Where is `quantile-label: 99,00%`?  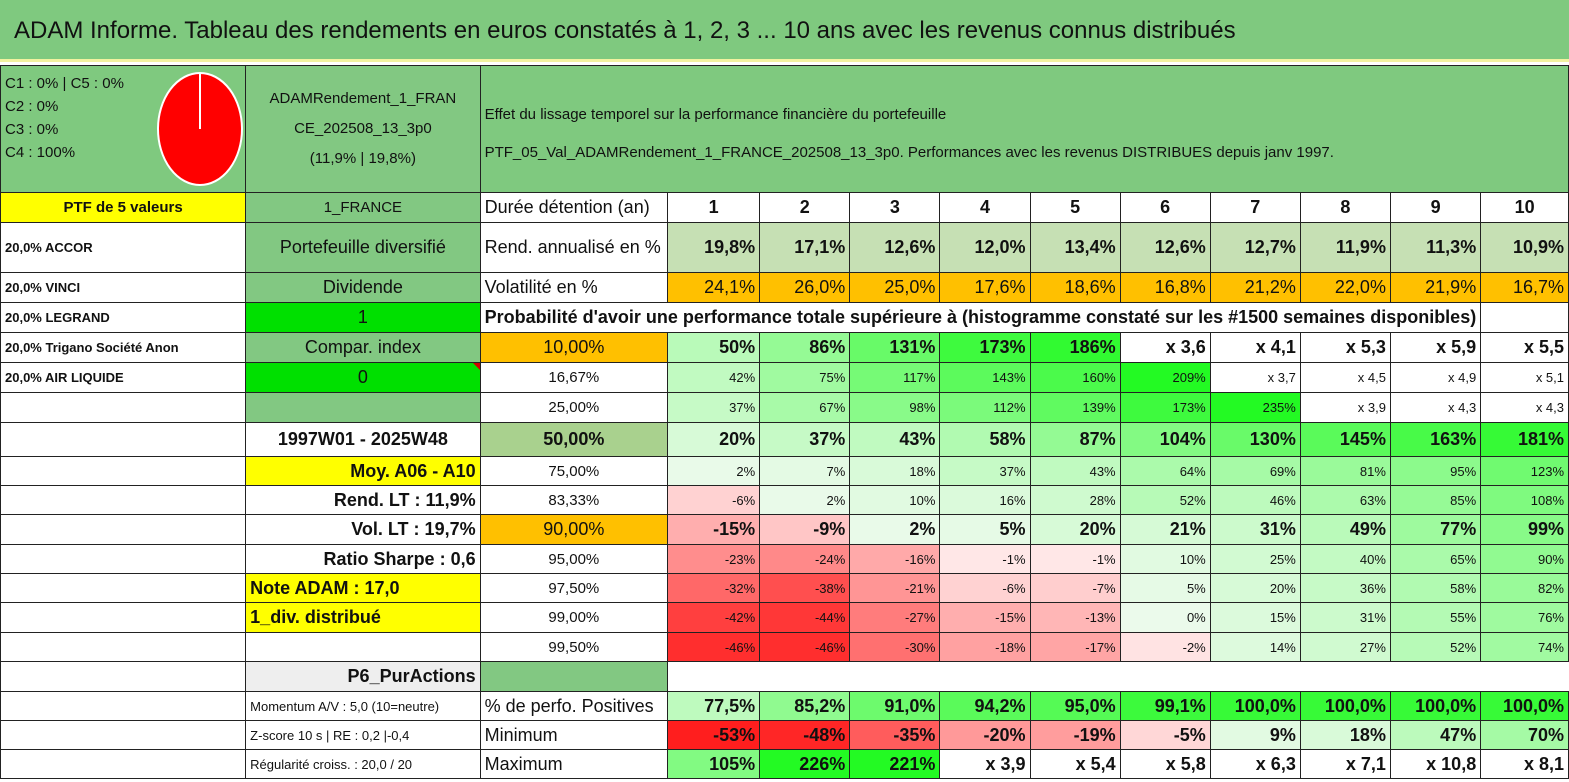 quantile-label: 99,00% is located at coordinates (574, 617).